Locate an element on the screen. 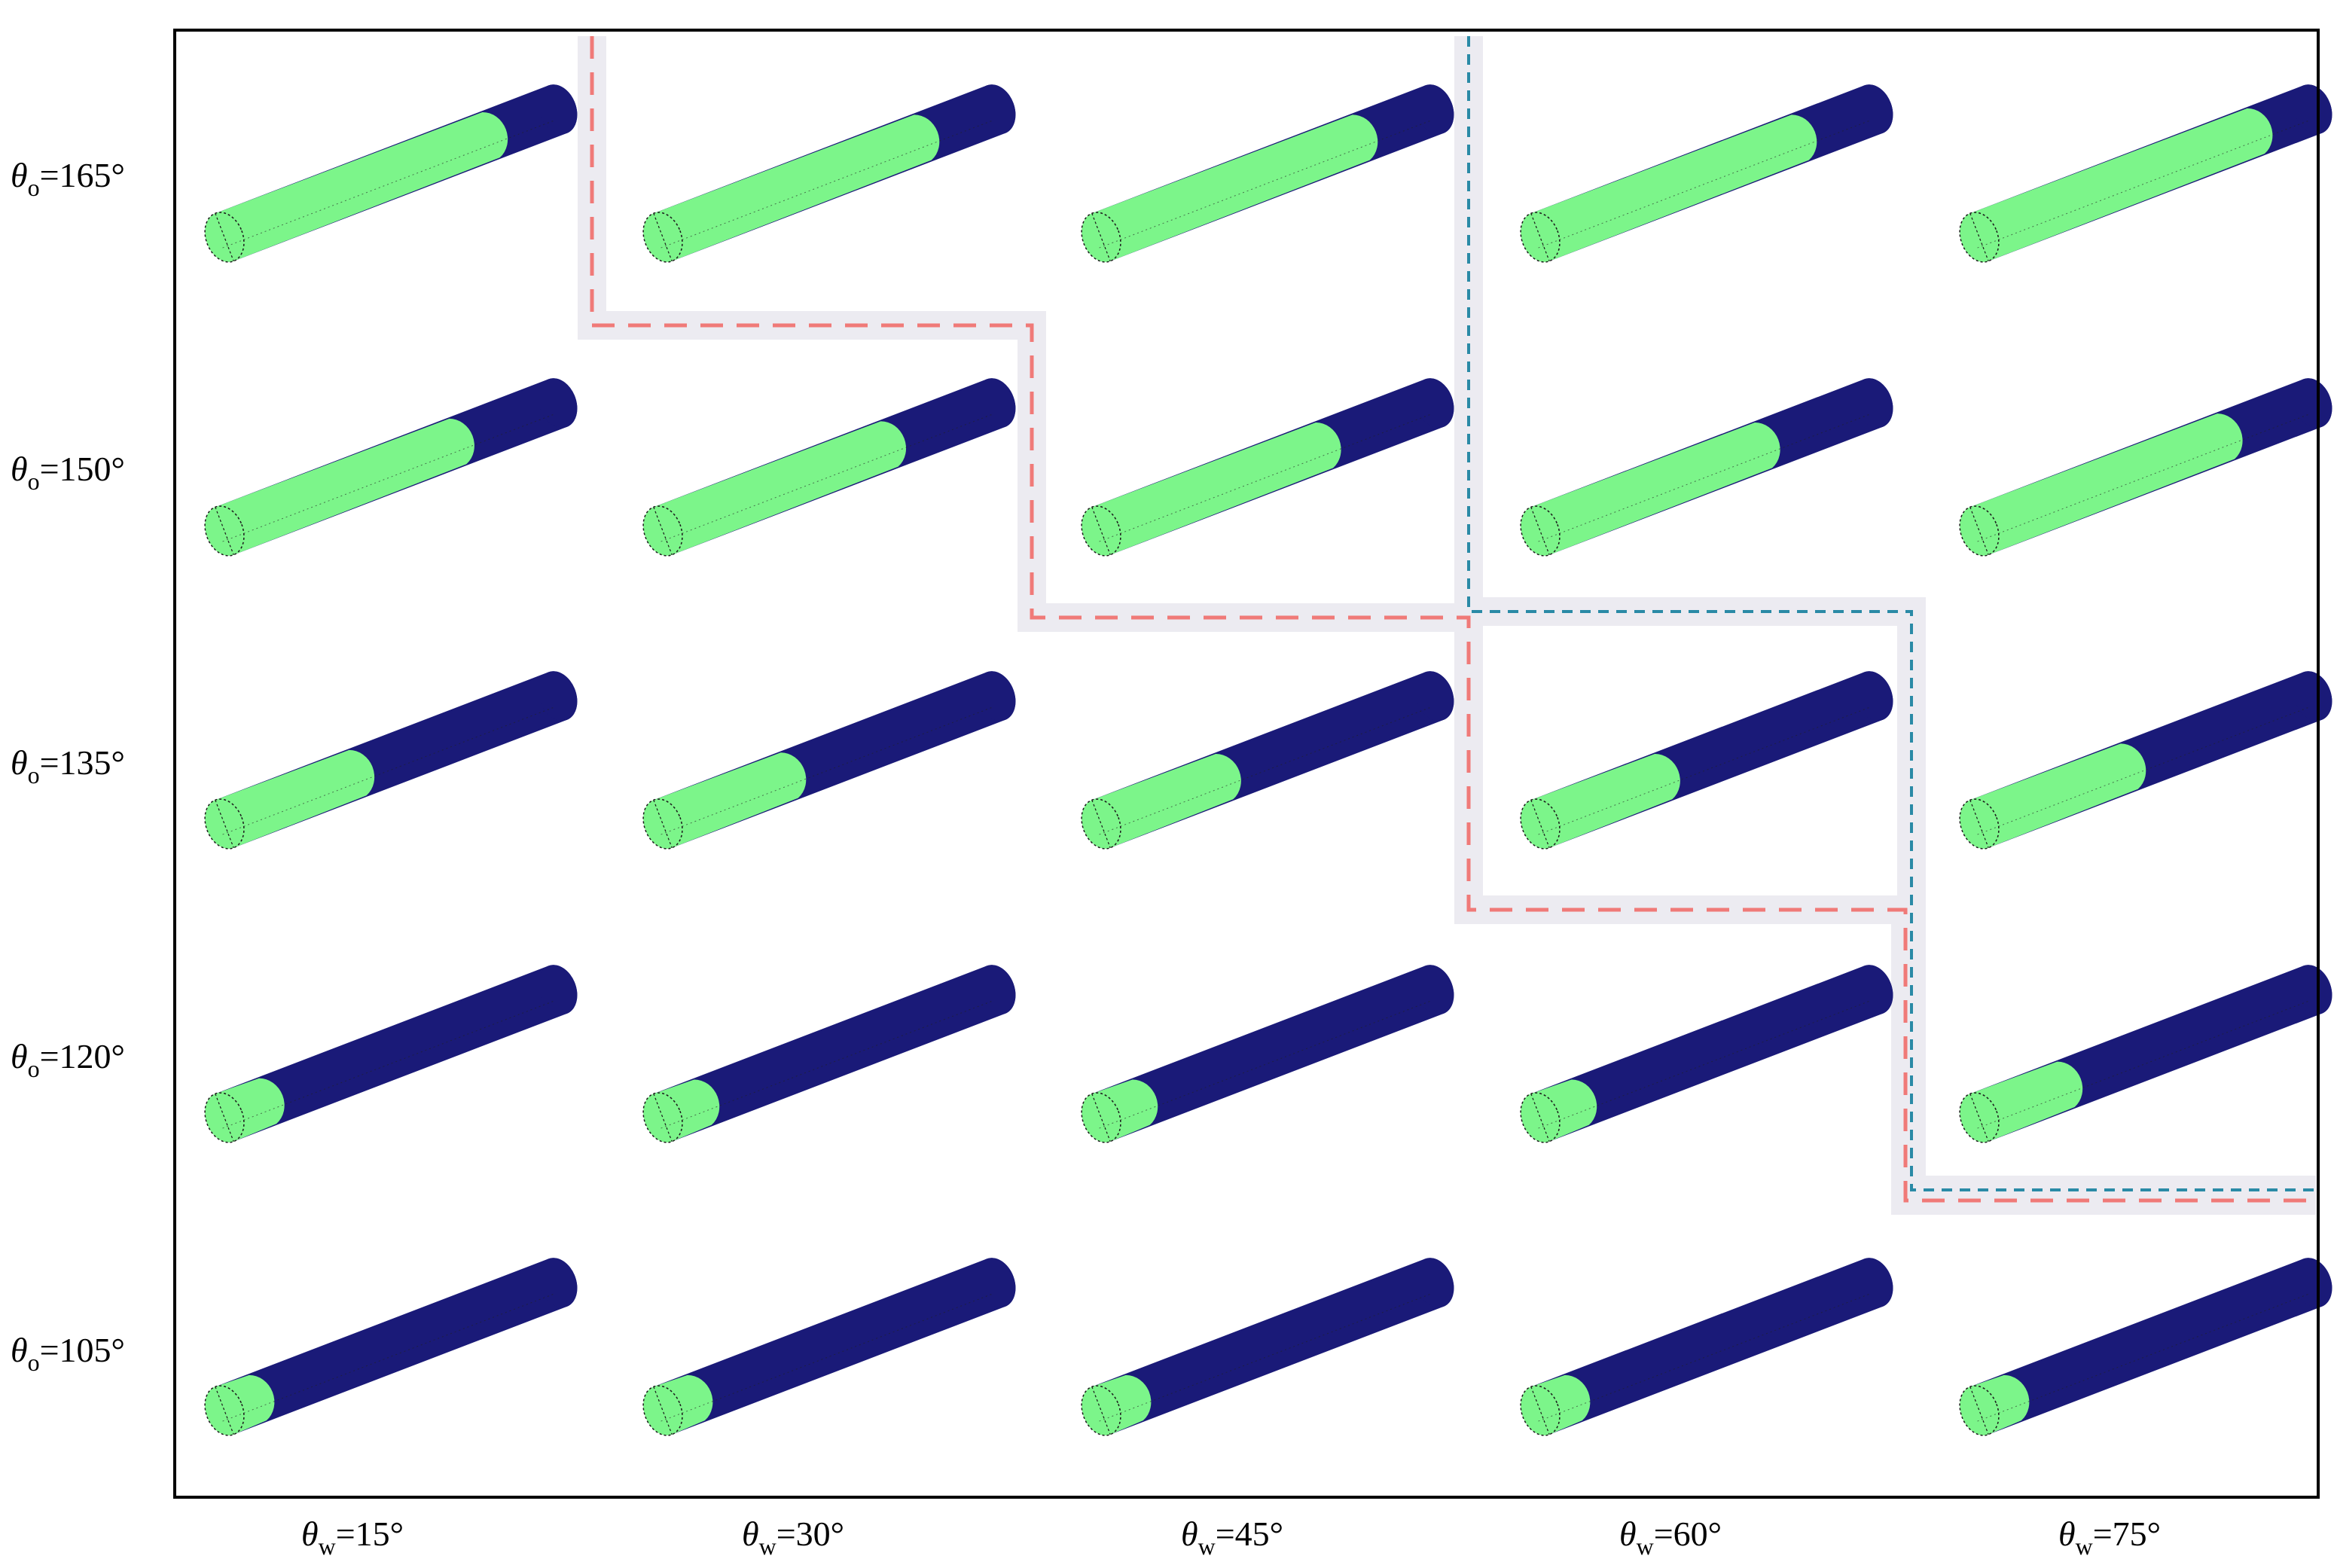  row-label: θo=105° is located at coordinates (68, 1354).